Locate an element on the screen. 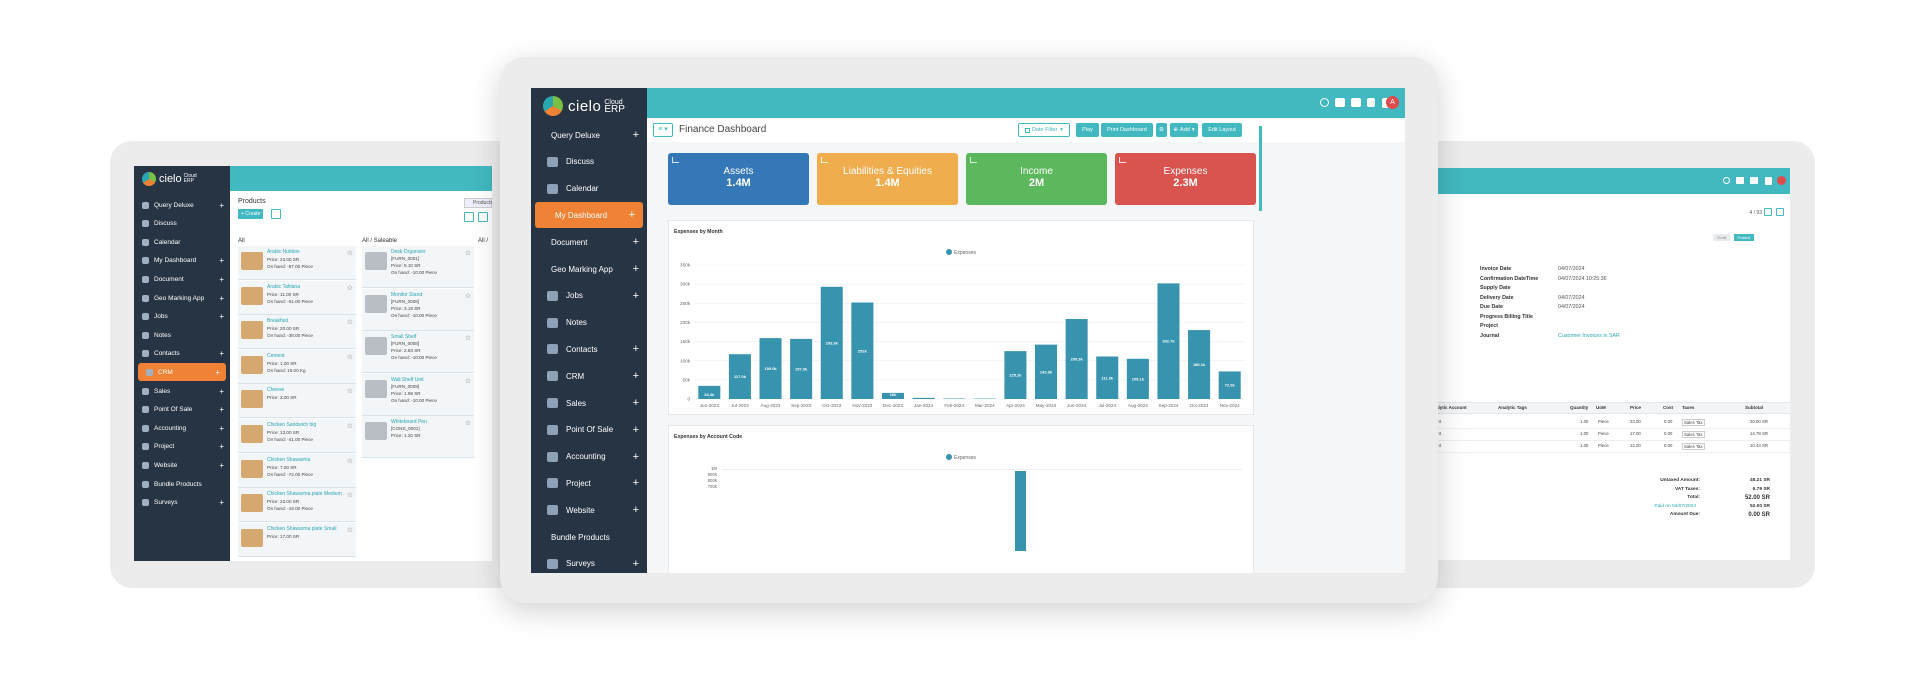 The image size is (1920, 688). sidebar-item-calendar: Calendar is located at coordinates (589, 189).